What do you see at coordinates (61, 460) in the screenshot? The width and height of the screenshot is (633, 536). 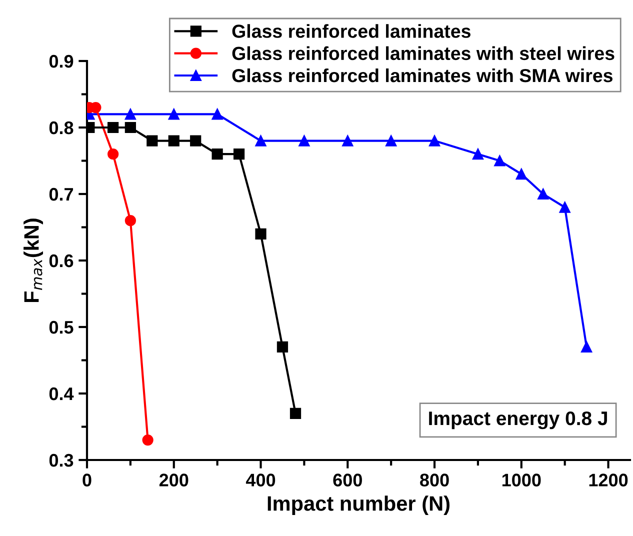 I see `y-tick-label: 0.3` at bounding box center [61, 460].